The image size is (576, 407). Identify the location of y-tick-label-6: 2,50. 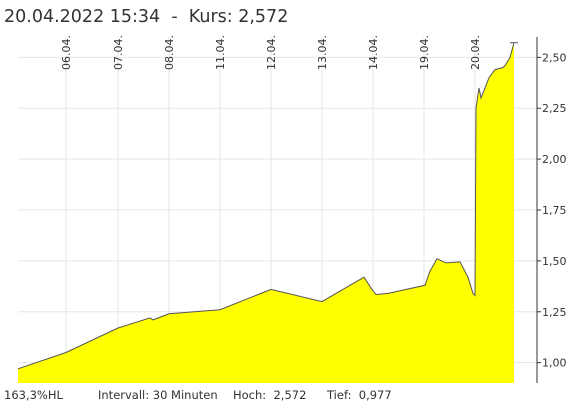
(554, 57).